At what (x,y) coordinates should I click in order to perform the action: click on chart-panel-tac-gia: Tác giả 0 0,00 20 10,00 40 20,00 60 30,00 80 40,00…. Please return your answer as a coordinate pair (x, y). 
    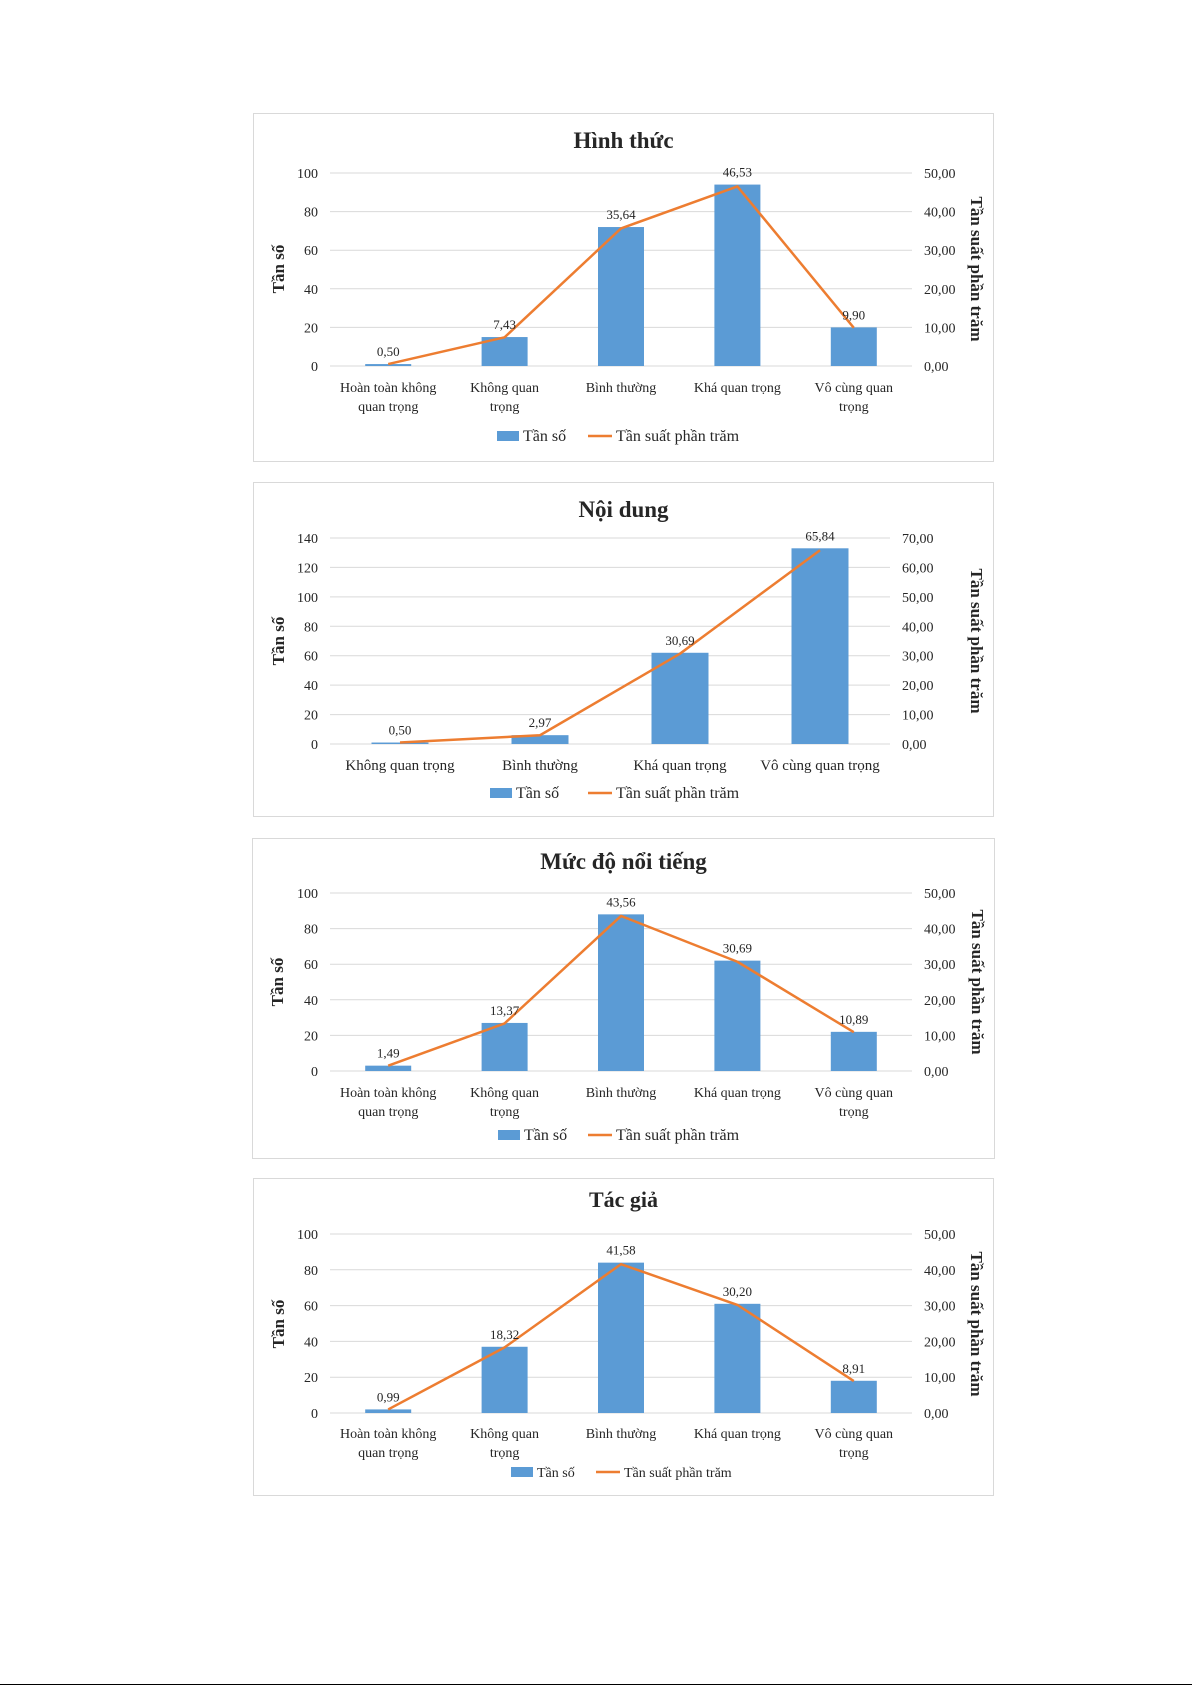
    Looking at the image, I should click on (623, 1337).